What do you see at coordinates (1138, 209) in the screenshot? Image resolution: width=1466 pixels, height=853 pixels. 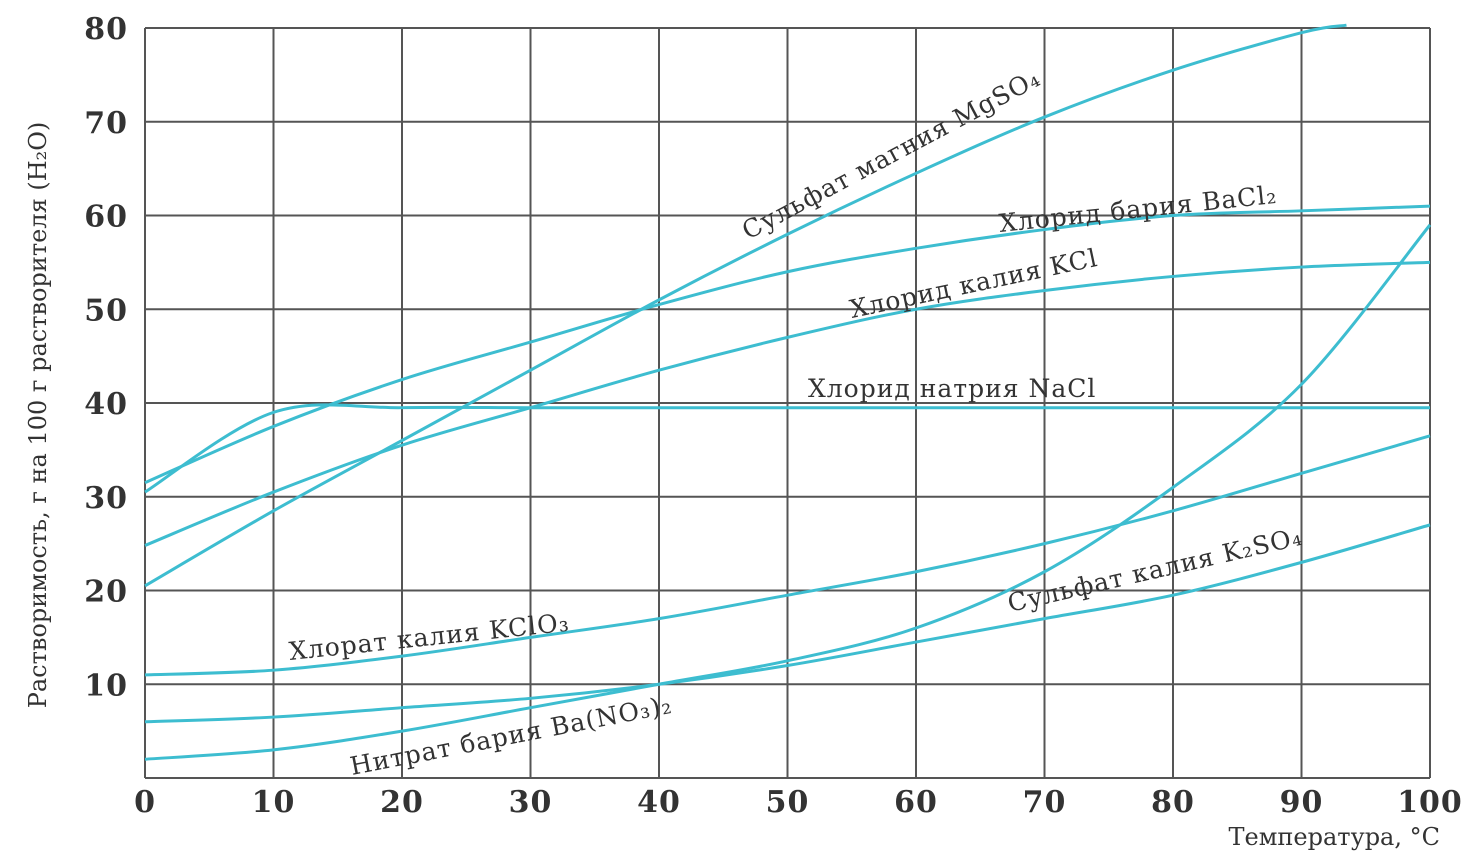 I see `label-bacl2: Хлорид бария BaCl₂` at bounding box center [1138, 209].